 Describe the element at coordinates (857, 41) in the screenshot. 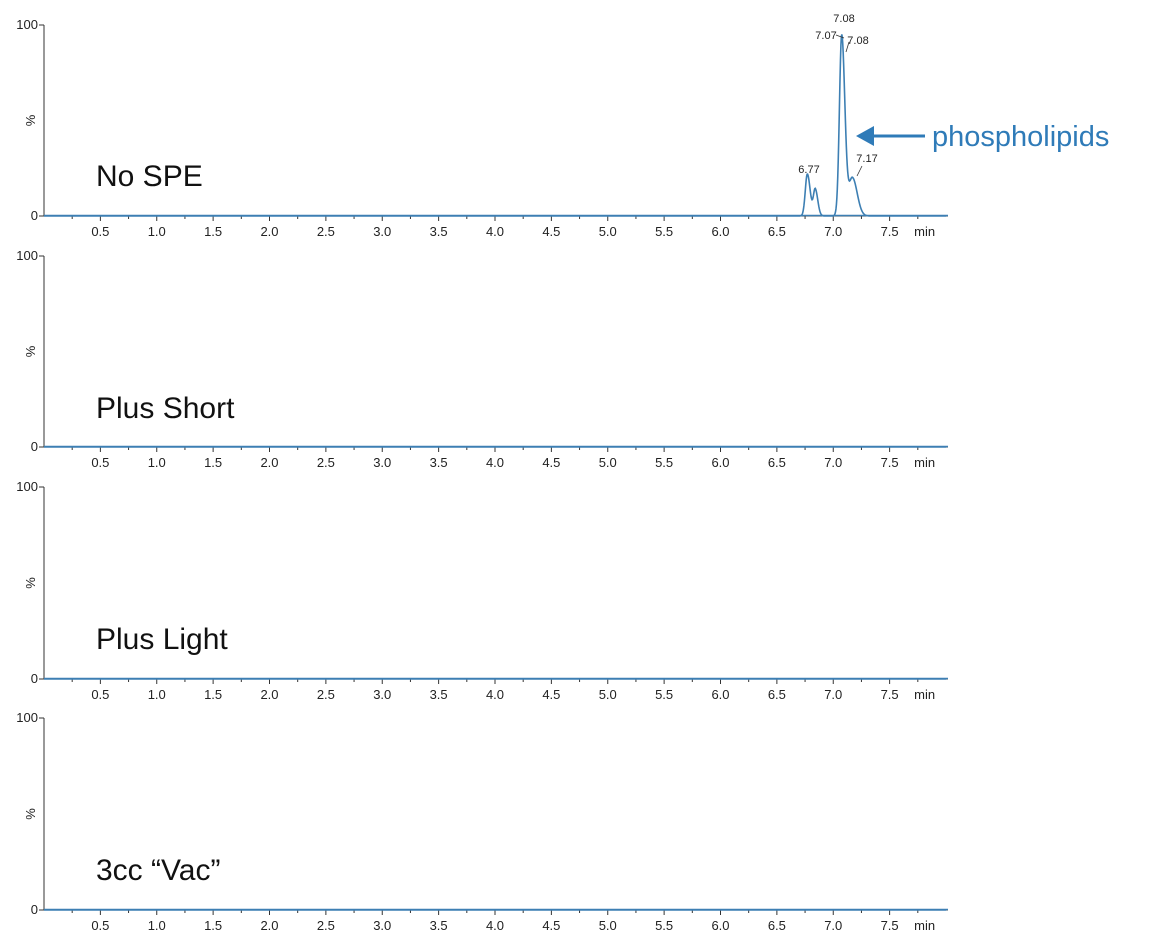

I see `peak-label-7-08: 7.08` at that location.